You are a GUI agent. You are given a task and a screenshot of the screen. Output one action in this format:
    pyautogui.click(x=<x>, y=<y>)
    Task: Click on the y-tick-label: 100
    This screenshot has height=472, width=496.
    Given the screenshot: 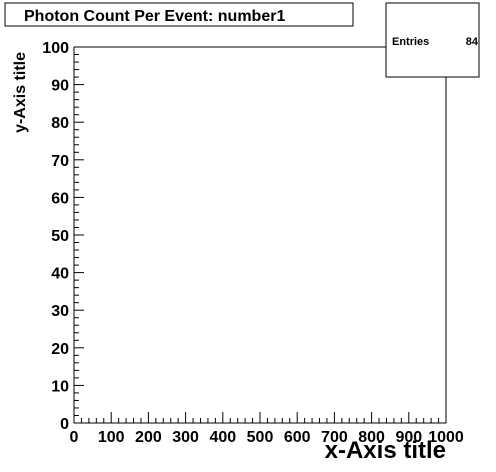 What is the action you would take?
    pyautogui.click(x=55, y=48)
    